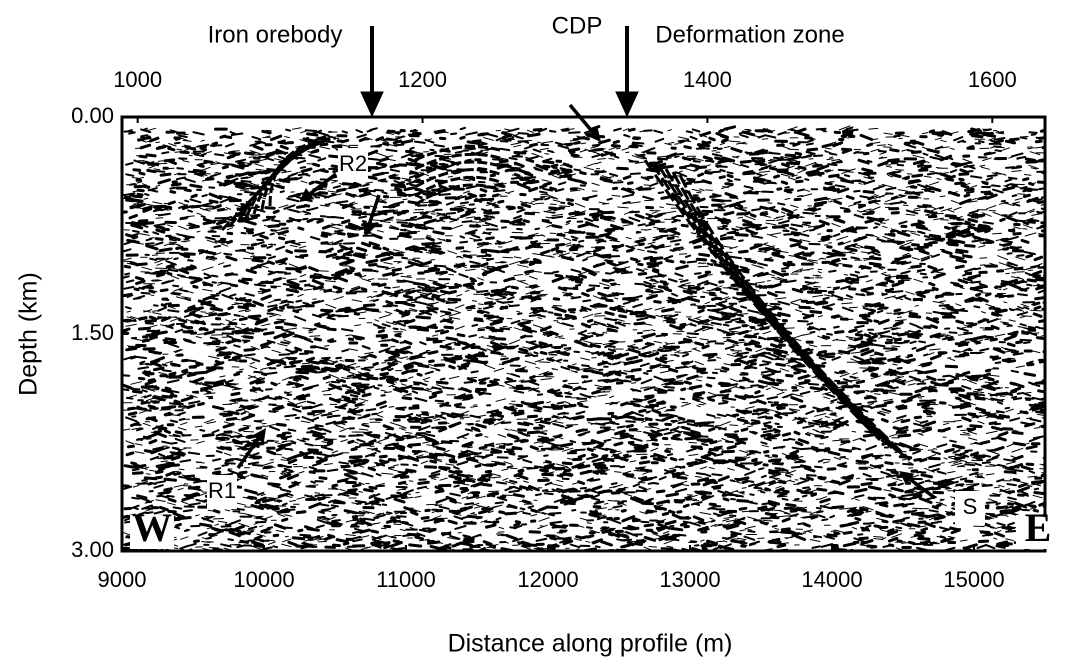 This screenshot has width=1065, height=659. What do you see at coordinates (137, 79) in the screenshot?
I see `x2-tick-label: 1000` at bounding box center [137, 79].